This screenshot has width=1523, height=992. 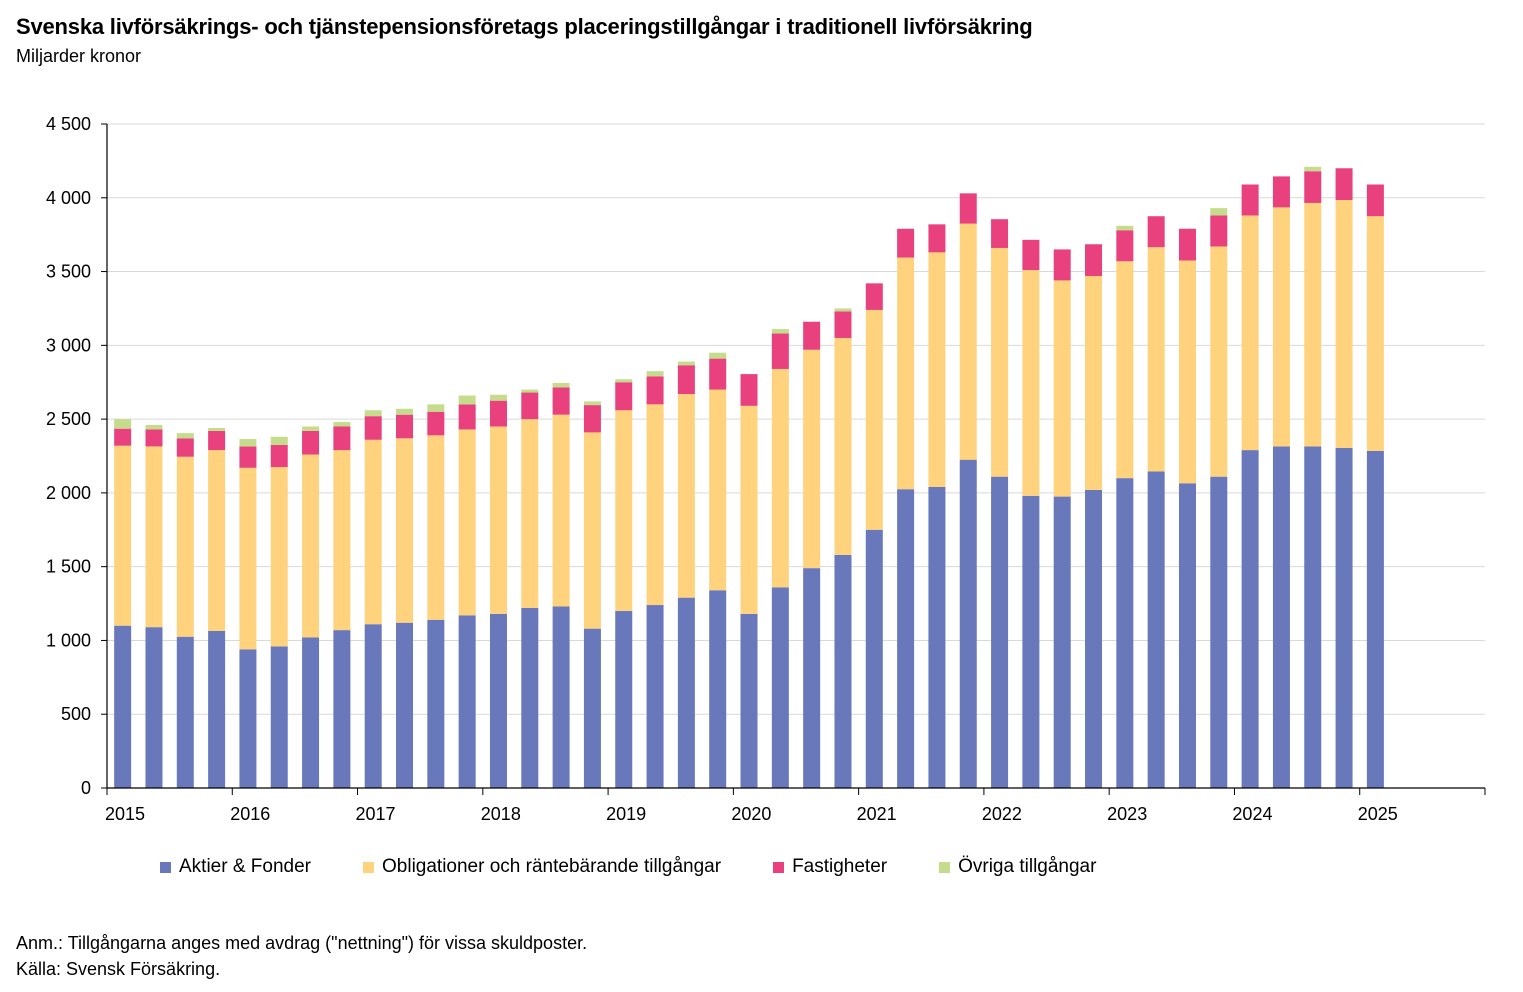 I want to click on x-tick-label: 2023, so click(x=1127, y=814).